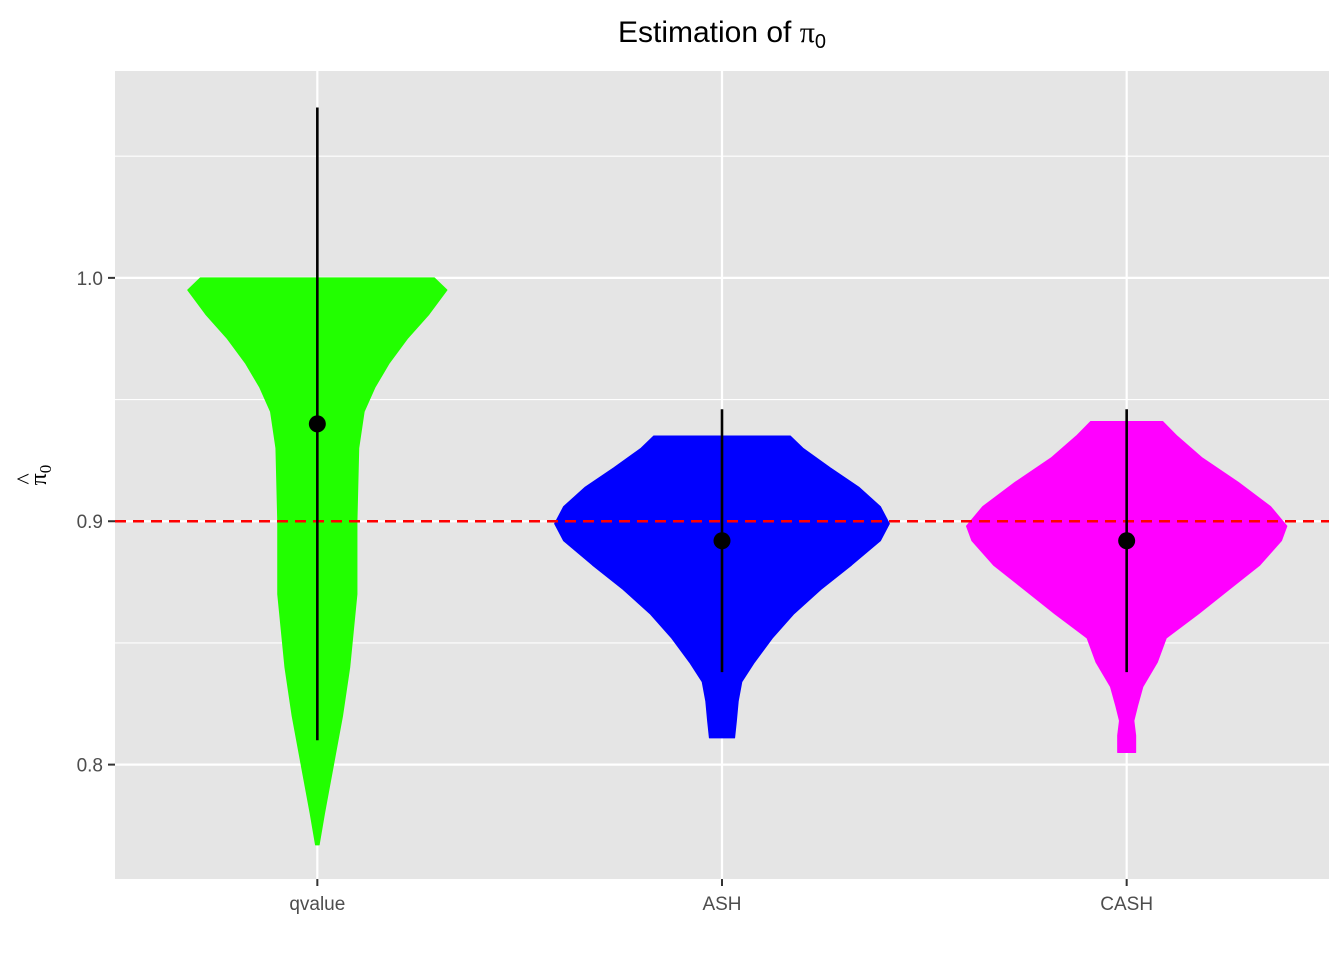 This screenshot has height=960, width=1344. I want to click on x-tick-label-cash: CASH, so click(1126, 904).